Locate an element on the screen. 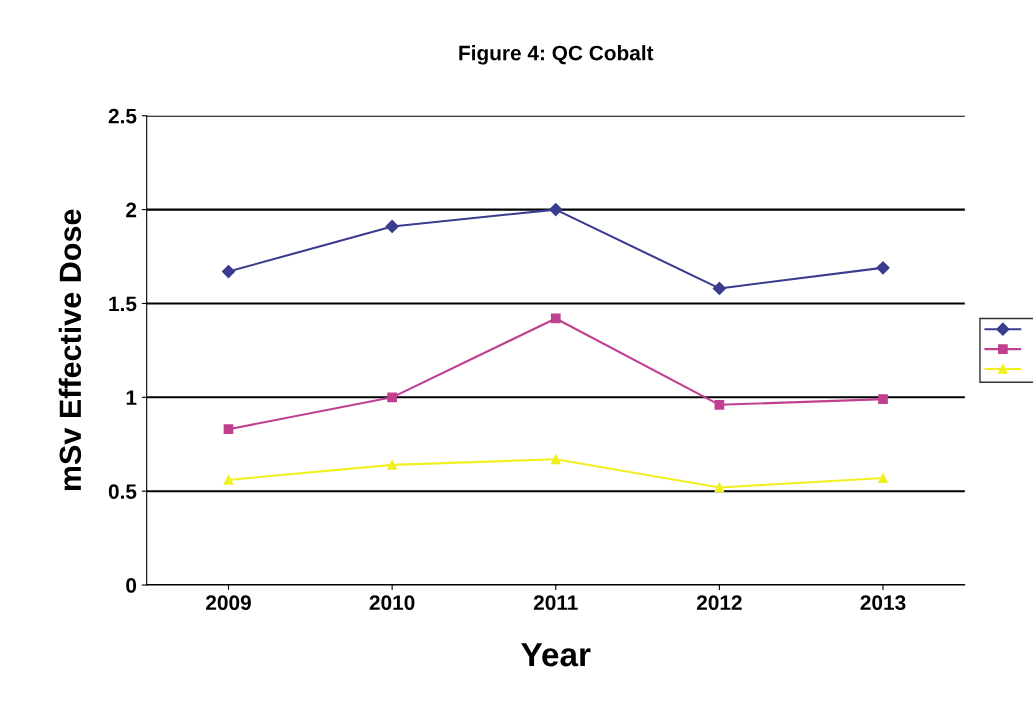 This screenshot has height=710, width=1033. y-tick-label: 1.5 is located at coordinates (123, 304).